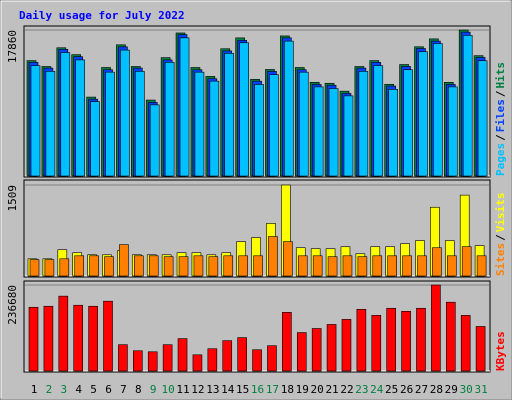 The height and width of the screenshot is (400, 512). I want to click on x-tick-label: 12, so click(197, 389).